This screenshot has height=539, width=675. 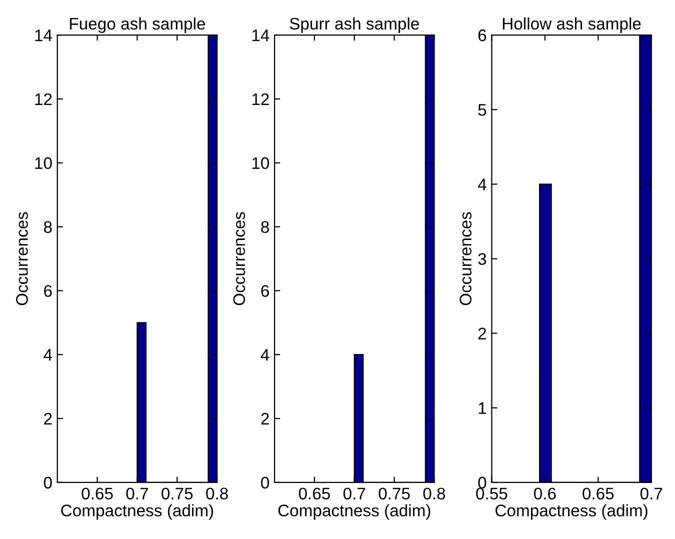 What do you see at coordinates (482, 259) in the screenshot?
I see `y-tick-label: 3` at bounding box center [482, 259].